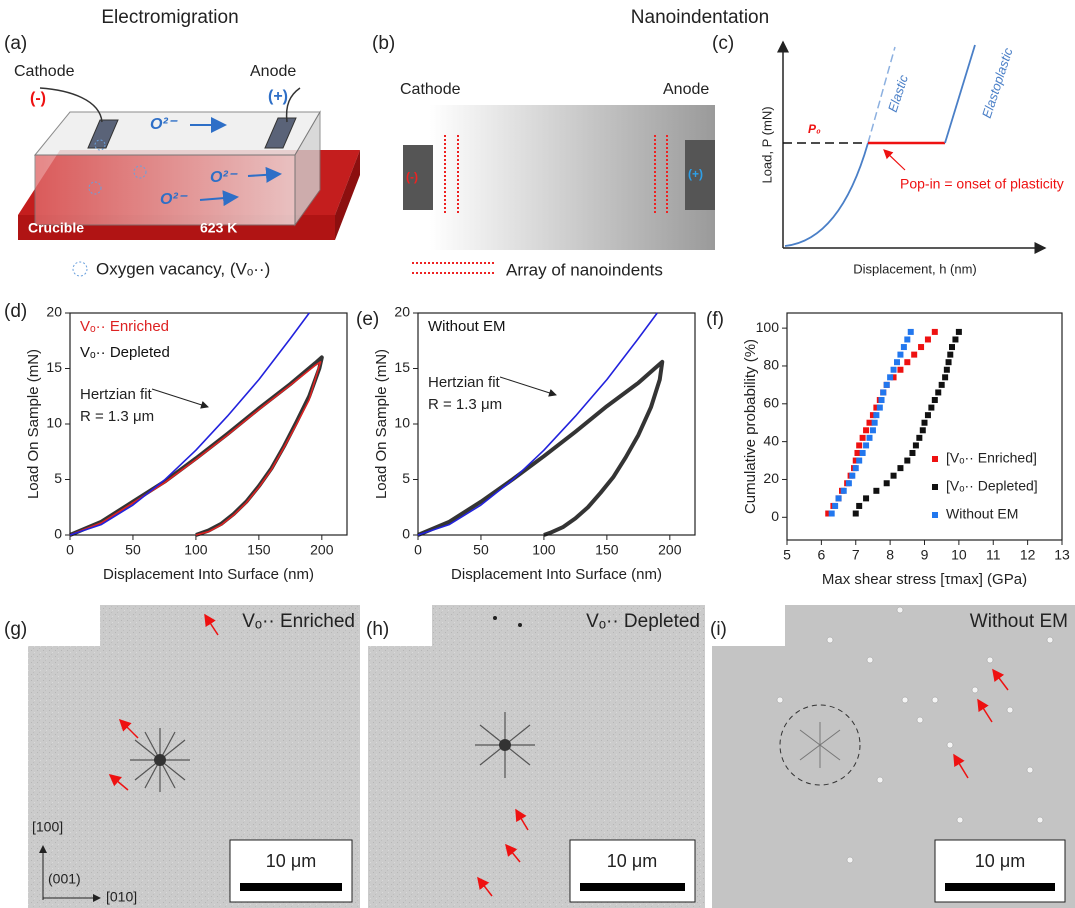  What do you see at coordinates (464, 382) in the screenshot?
I see `series-annotation: Hertzian fit` at bounding box center [464, 382].